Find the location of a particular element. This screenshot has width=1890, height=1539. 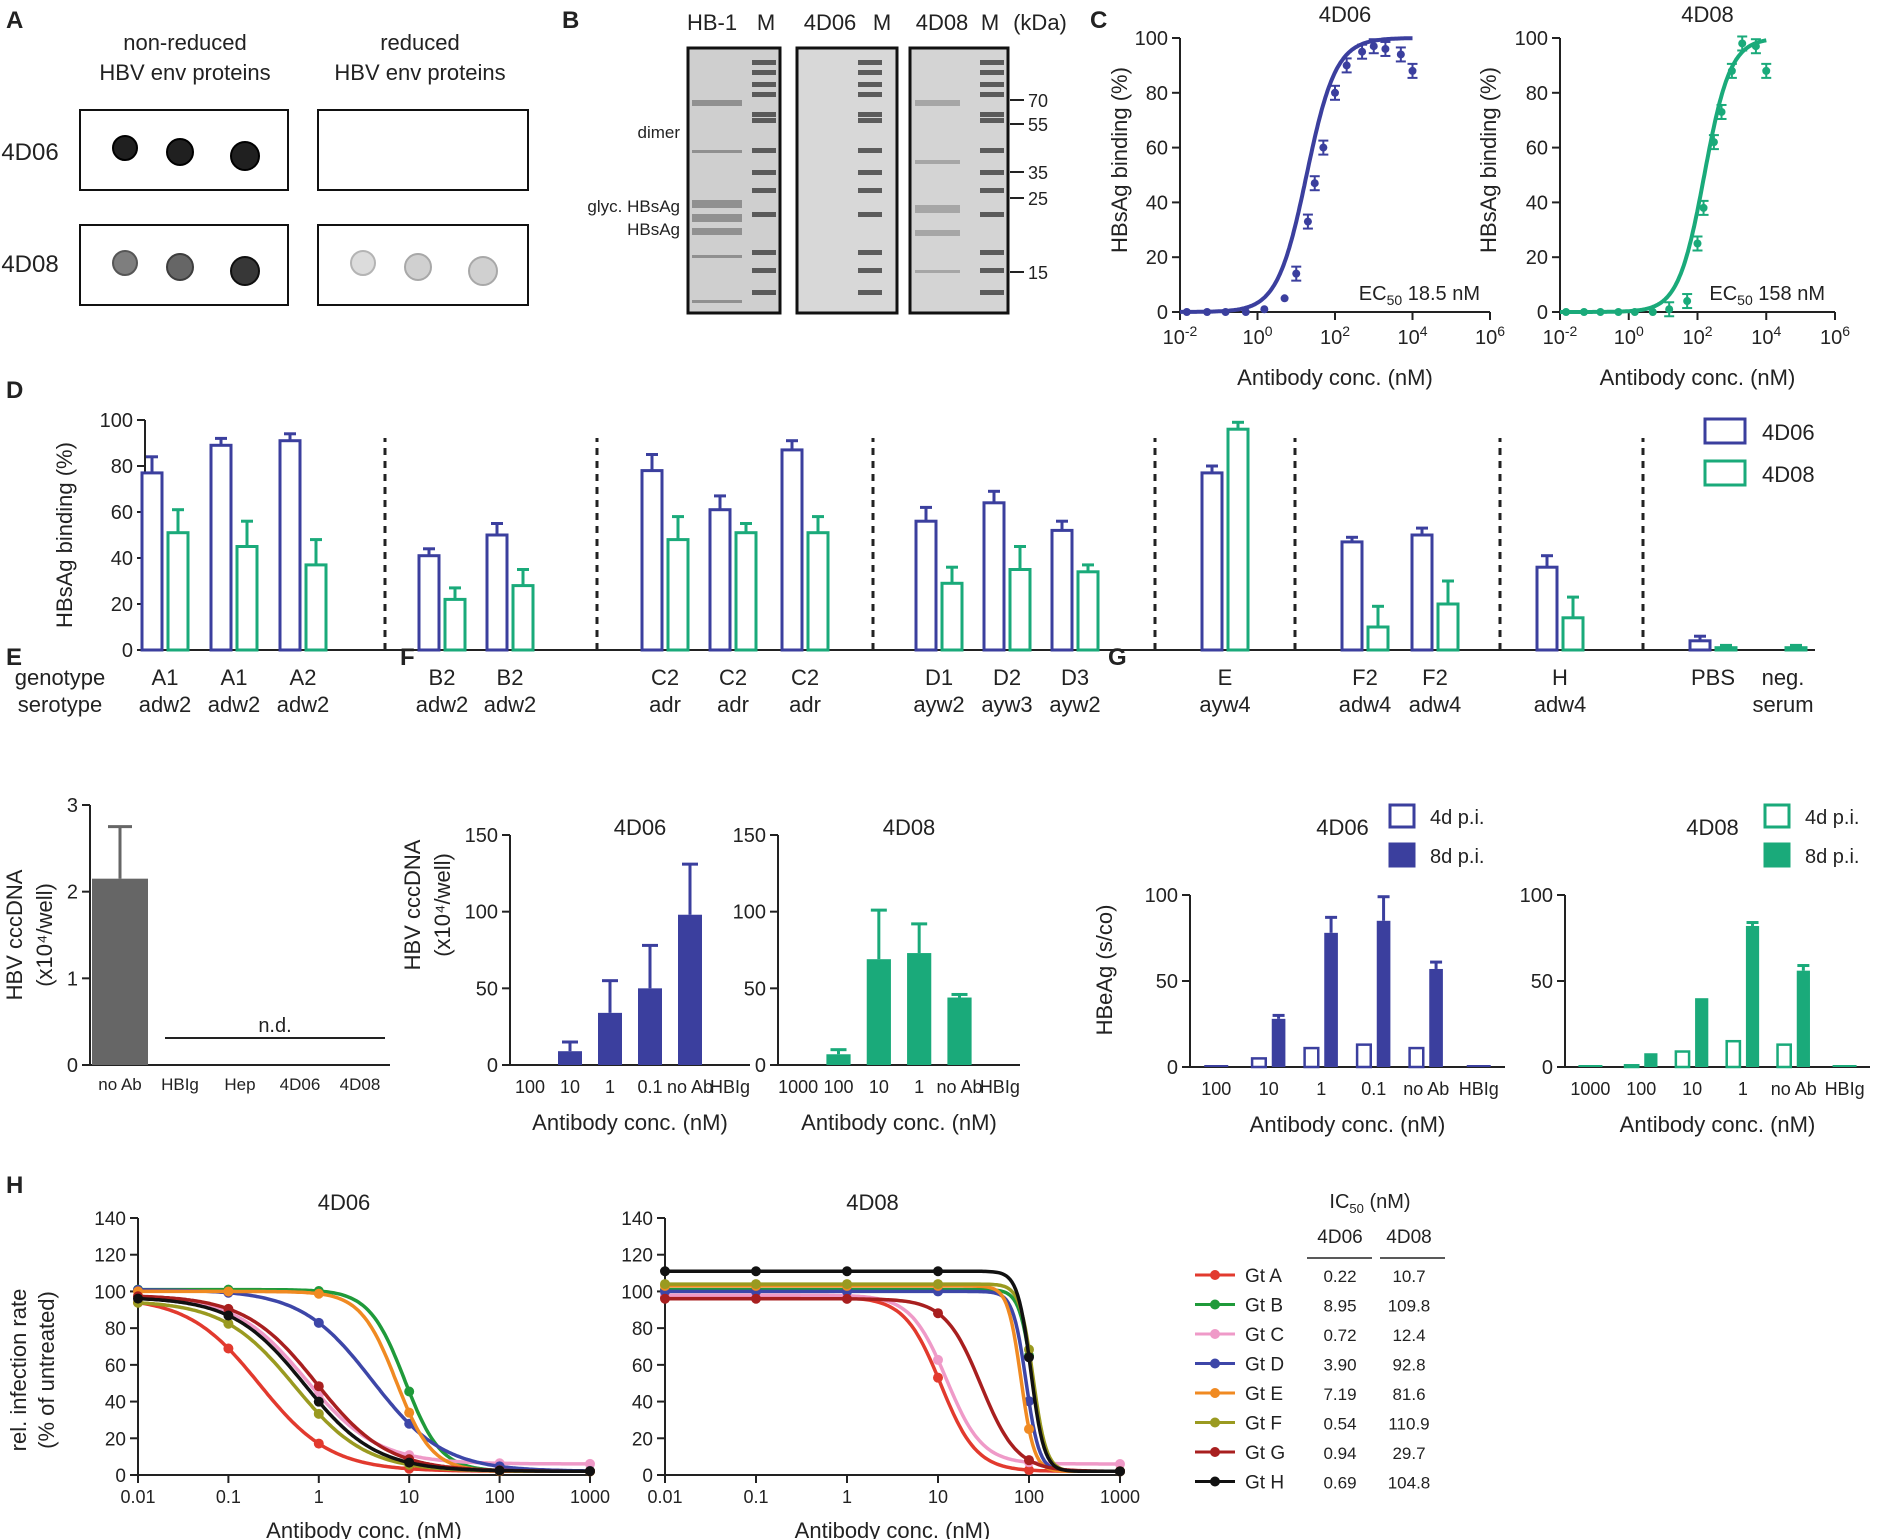

y-tick-label: 150 is located at coordinates (481, 836).